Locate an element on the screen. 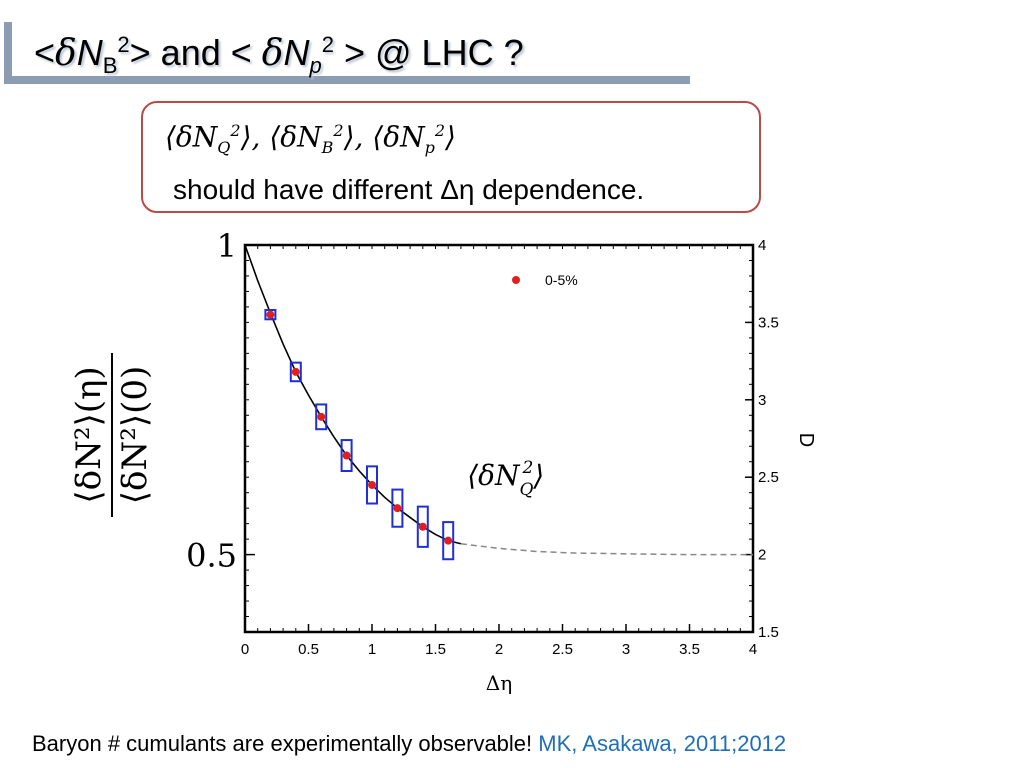 The height and width of the screenshot is (768, 1024). x-tick-label: 1 is located at coordinates (372, 649).